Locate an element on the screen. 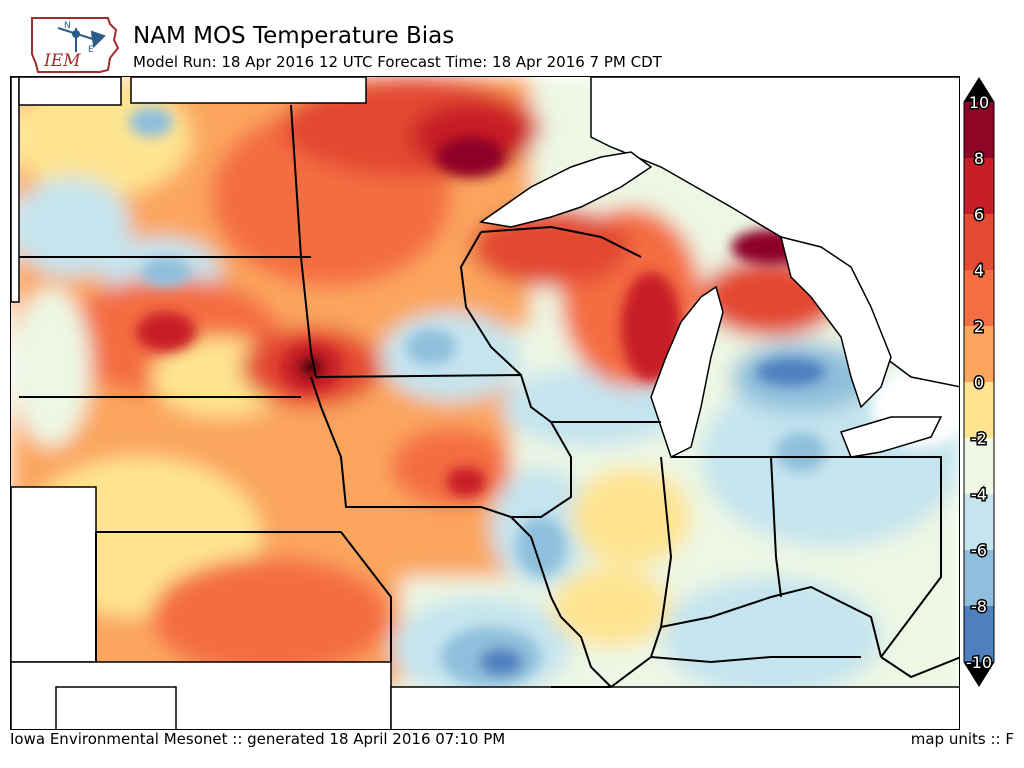 Image resolution: width=1024 pixels, height=768 pixels. colorbar-tick-label: 2 is located at coordinates (979, 326).